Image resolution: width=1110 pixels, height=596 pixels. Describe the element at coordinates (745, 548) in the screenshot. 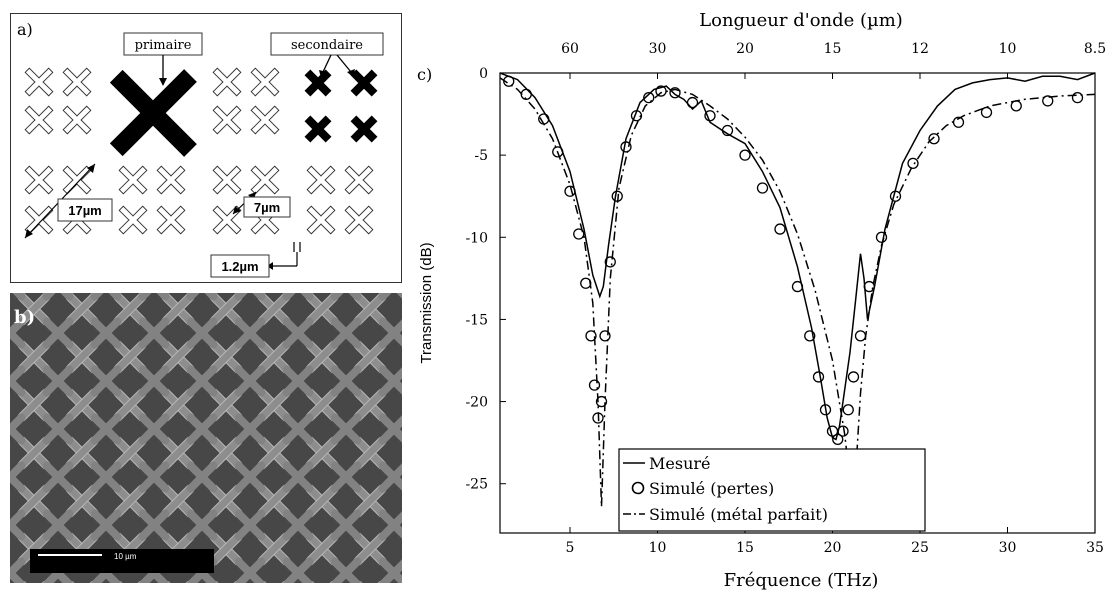

I see `x-tick-label: 15` at that location.